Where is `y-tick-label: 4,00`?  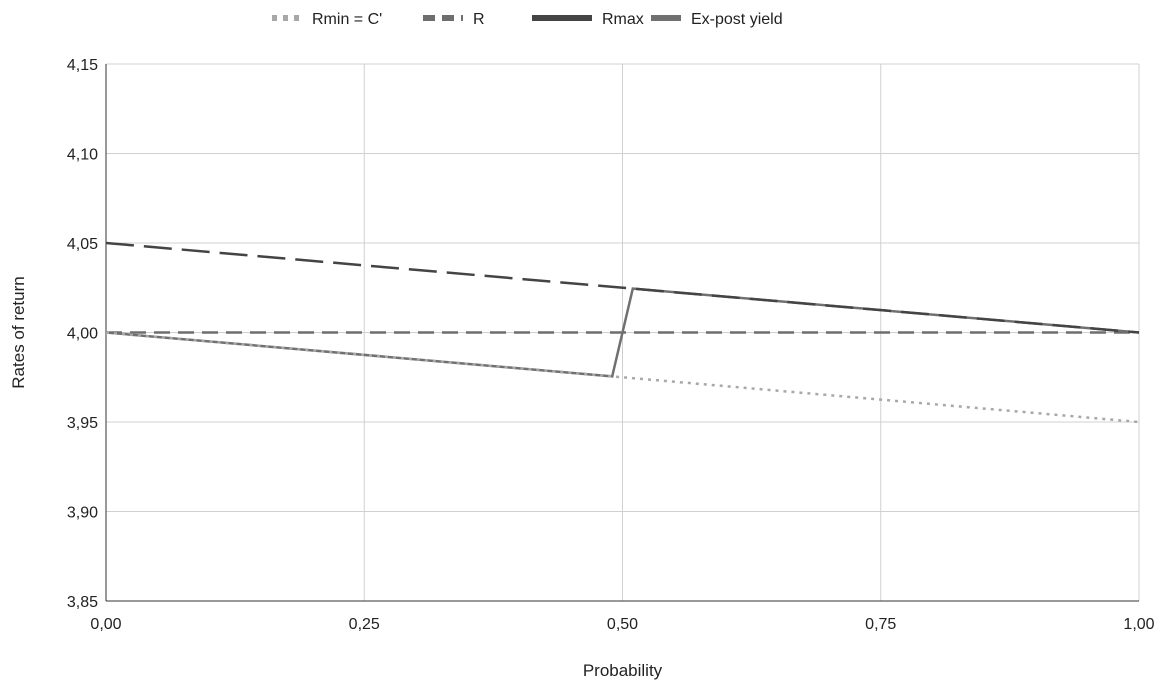
y-tick-label: 4,00 is located at coordinates (82, 334).